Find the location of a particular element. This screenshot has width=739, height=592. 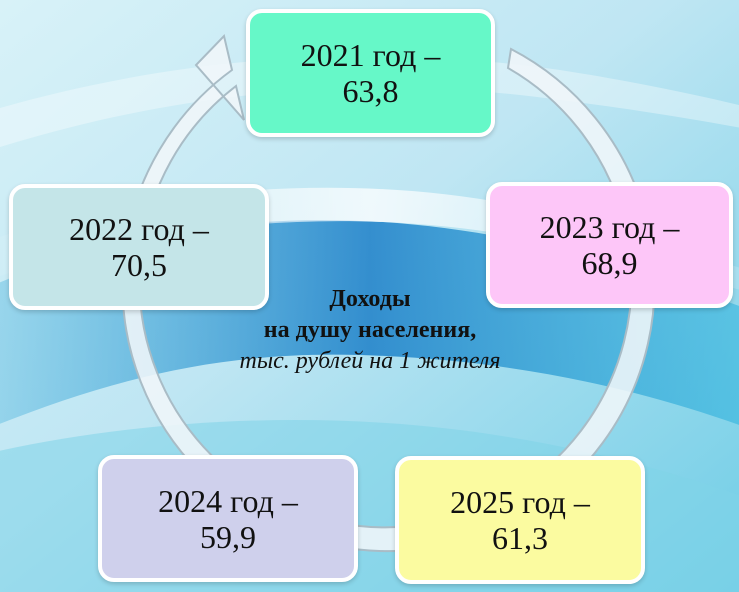

year-value: 59,9 is located at coordinates (228, 536).